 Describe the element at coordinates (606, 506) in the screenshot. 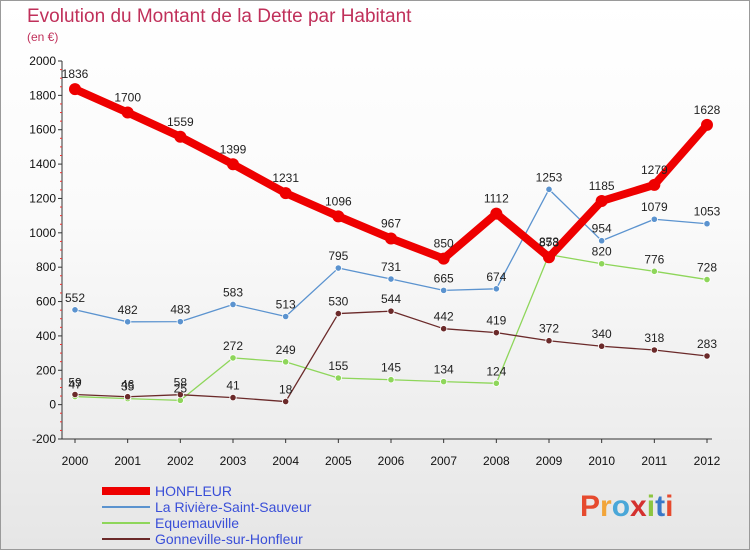

I see `logo-letter: r` at that location.